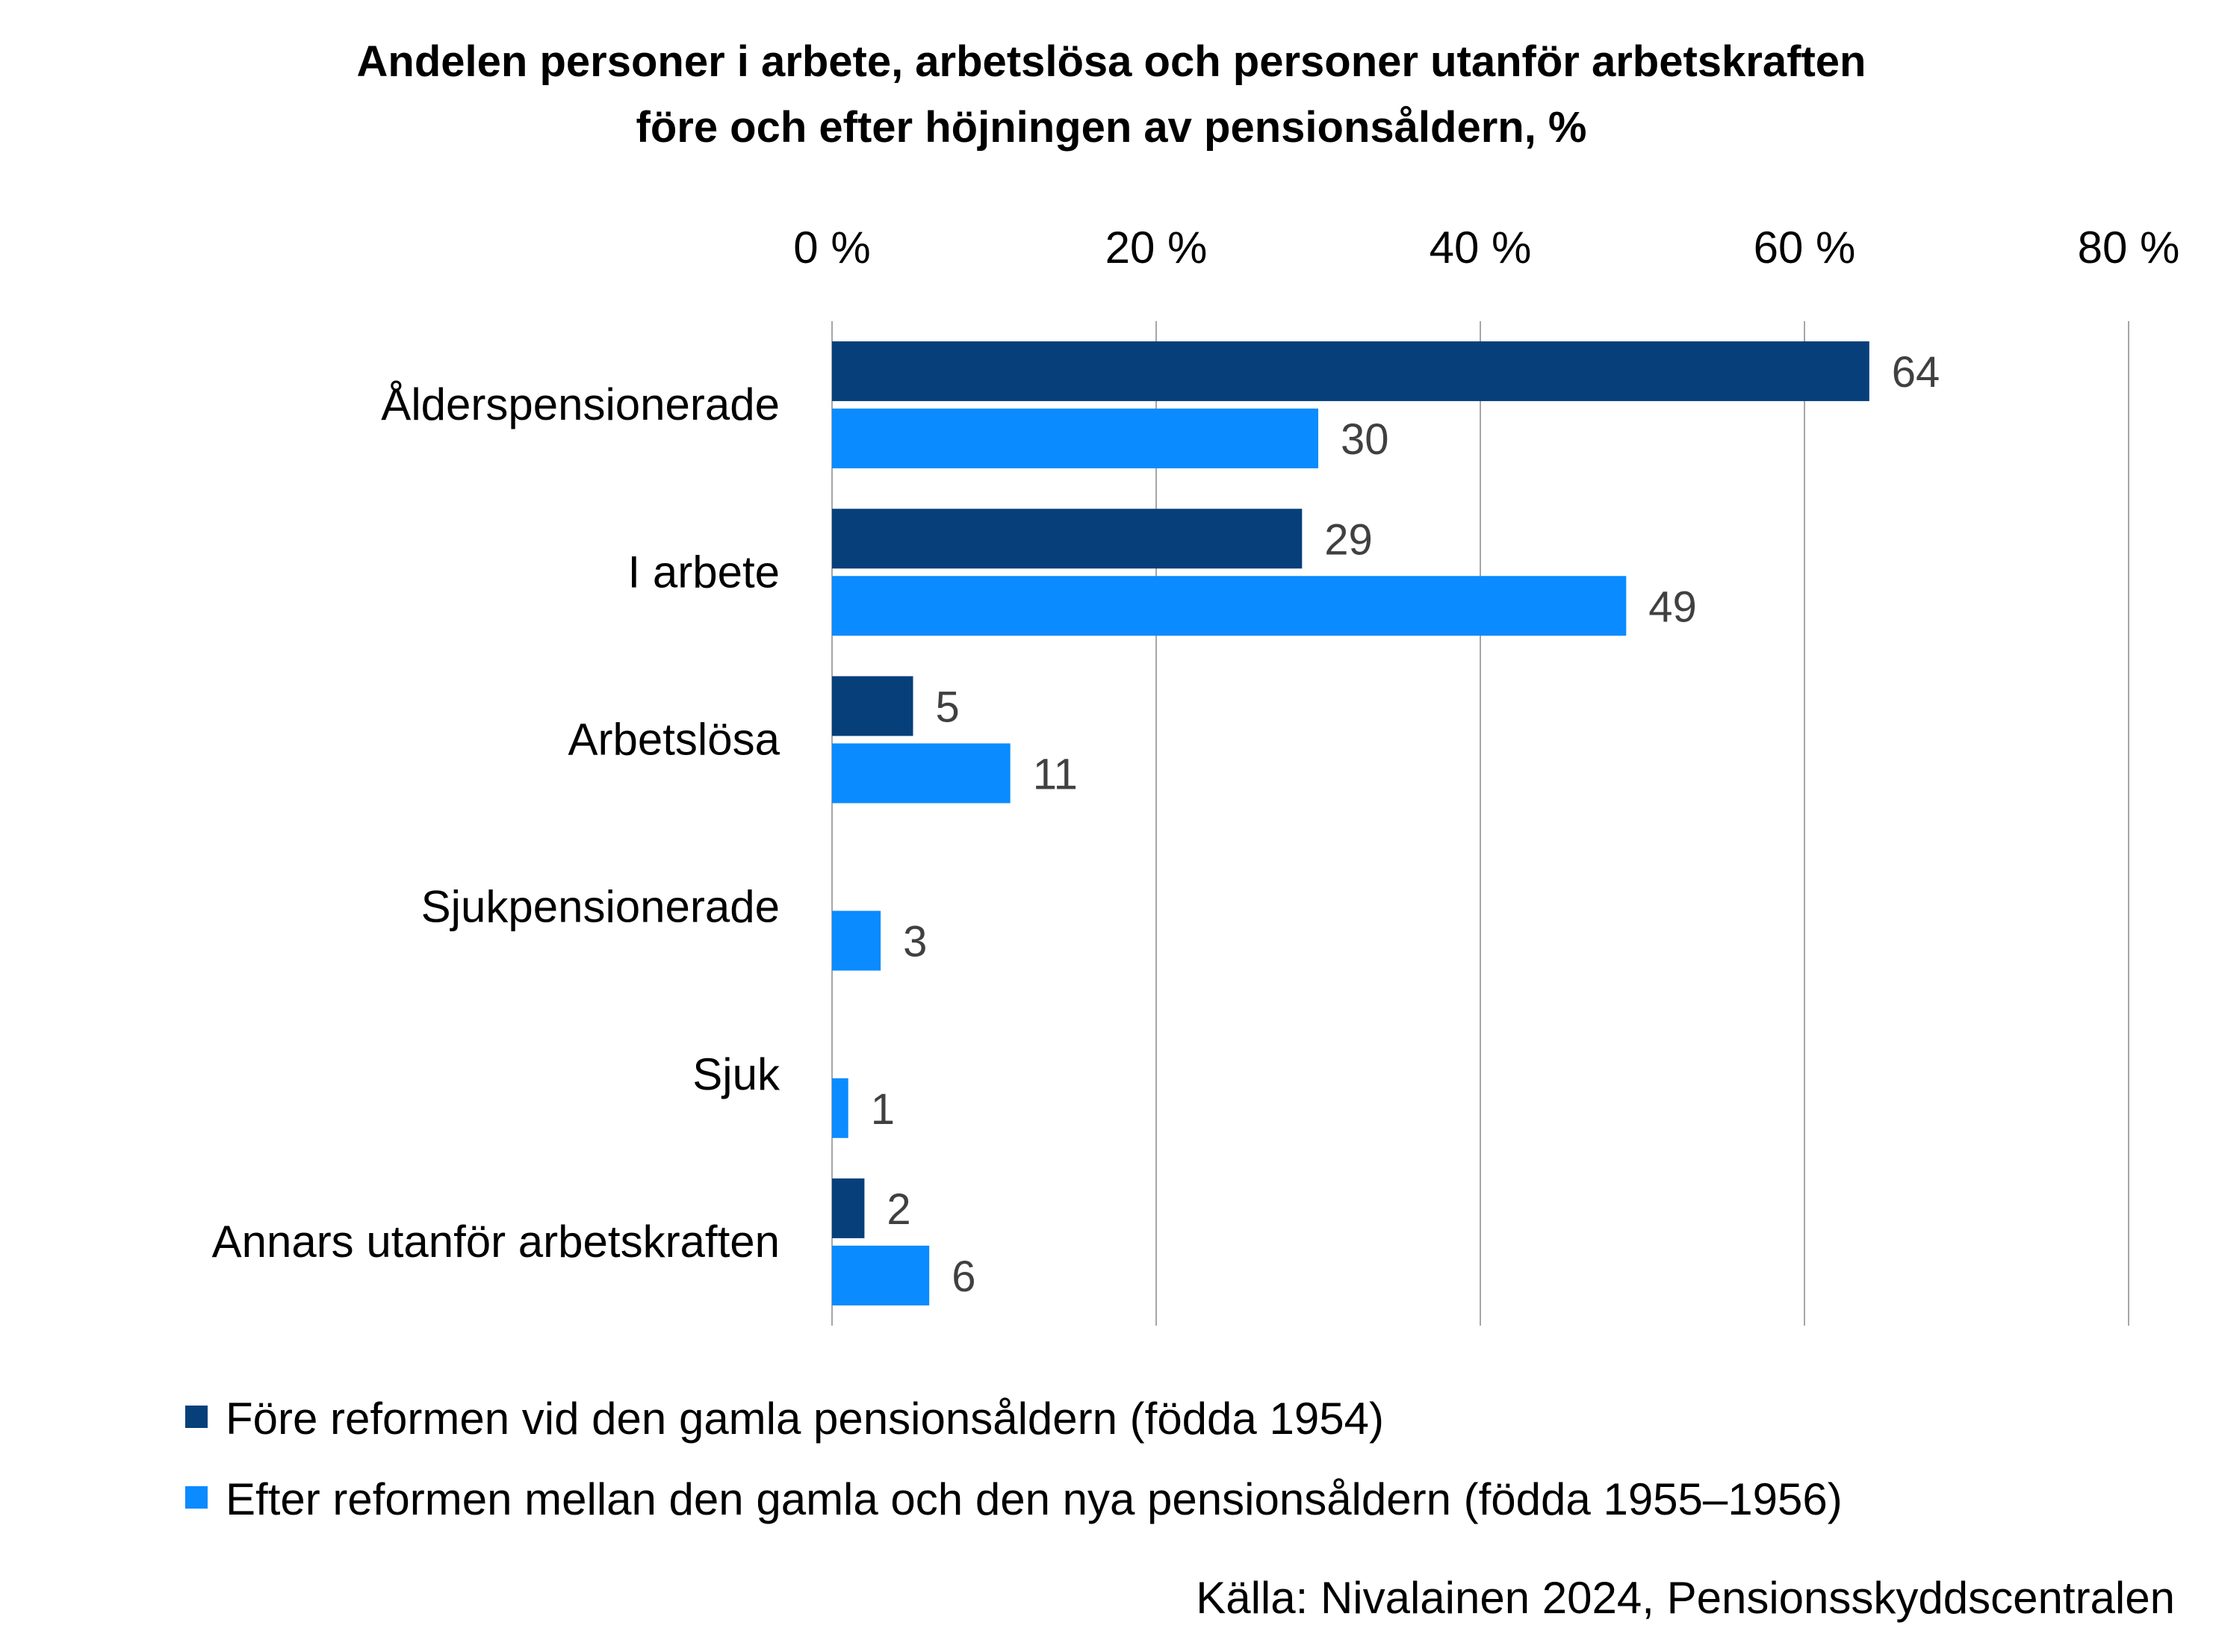 Image resolution: width=2216 pixels, height=1652 pixels. I want to click on category-label: Arbetslösa, so click(674, 739).